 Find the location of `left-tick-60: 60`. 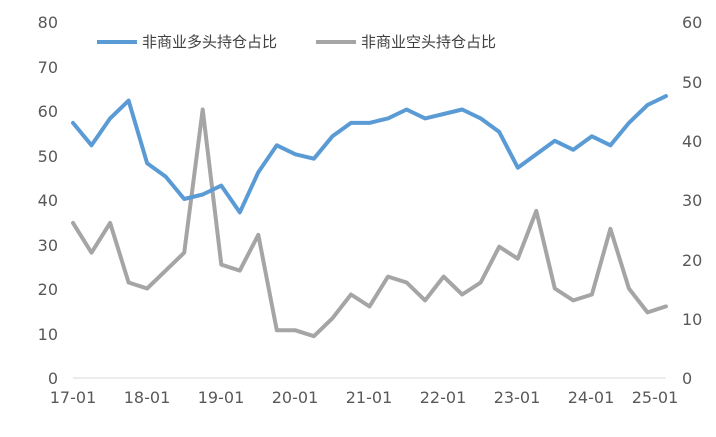

left-tick-60: 60 is located at coordinates (48, 111).